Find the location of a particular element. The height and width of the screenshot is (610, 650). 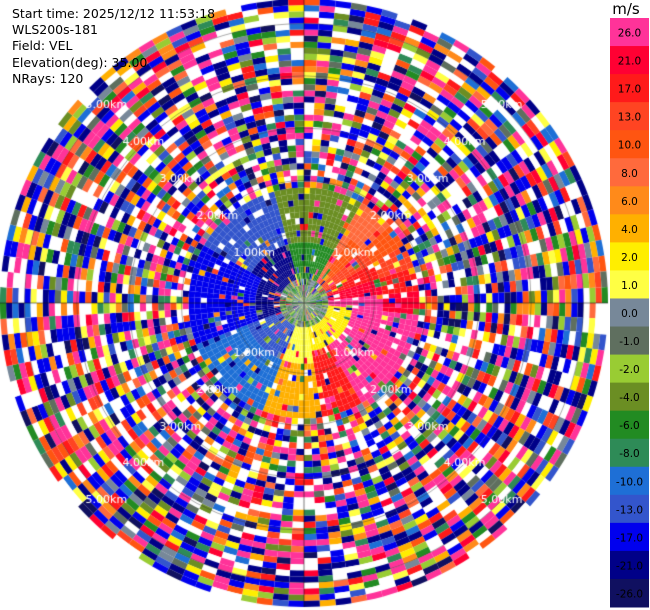

instrument-text: WLS200s-181 is located at coordinates (55, 30).